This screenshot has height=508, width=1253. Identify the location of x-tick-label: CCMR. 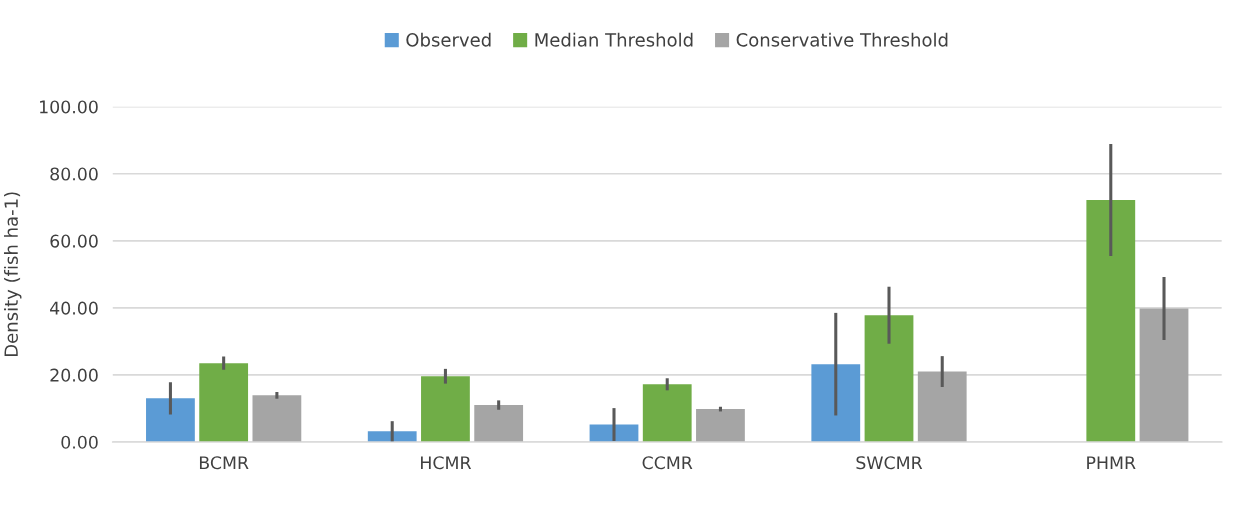
(667, 463).